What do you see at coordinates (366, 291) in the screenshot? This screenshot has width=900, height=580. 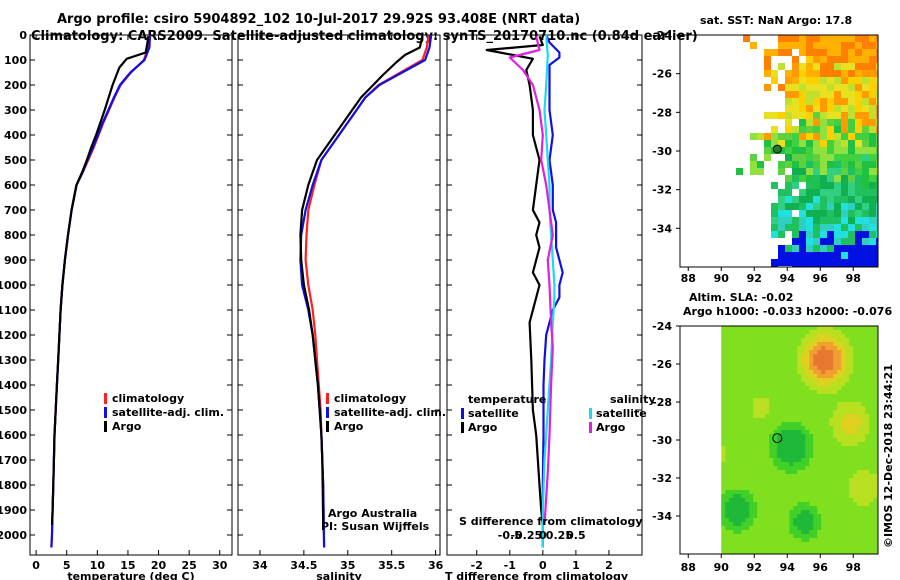 I see `salinity-series-satellite-adj-clim-` at bounding box center [366, 291].